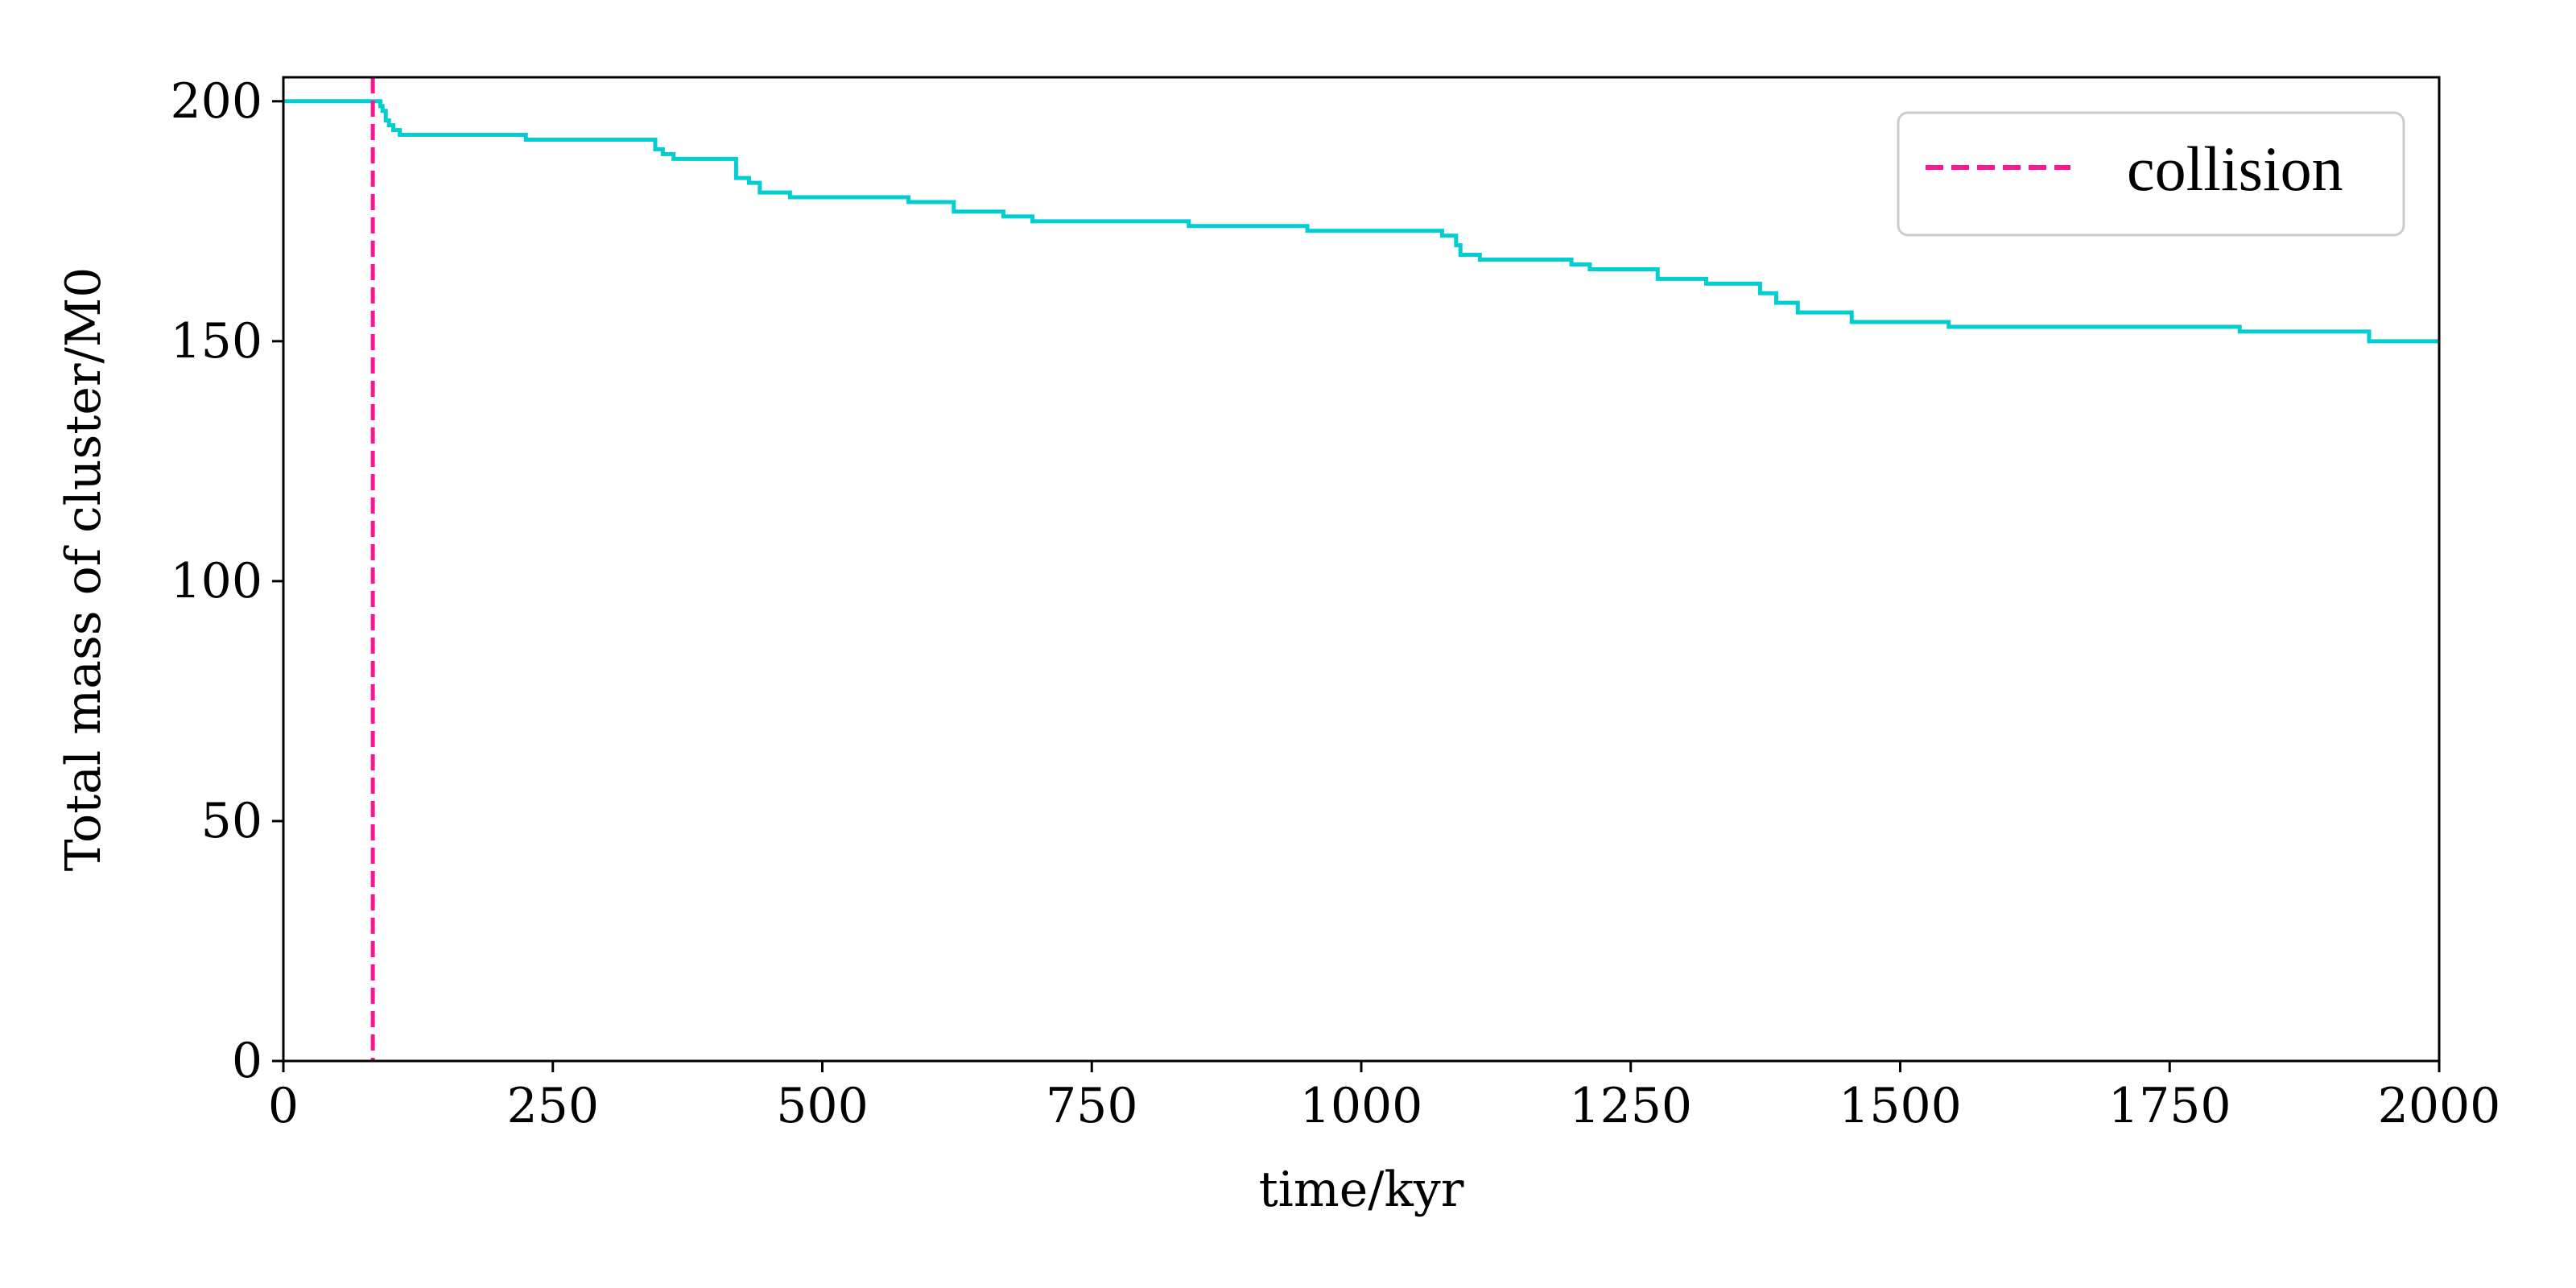  What do you see at coordinates (84, 569) in the screenshot?
I see `y-axis-label: Total mass of cluster/M0` at bounding box center [84, 569].